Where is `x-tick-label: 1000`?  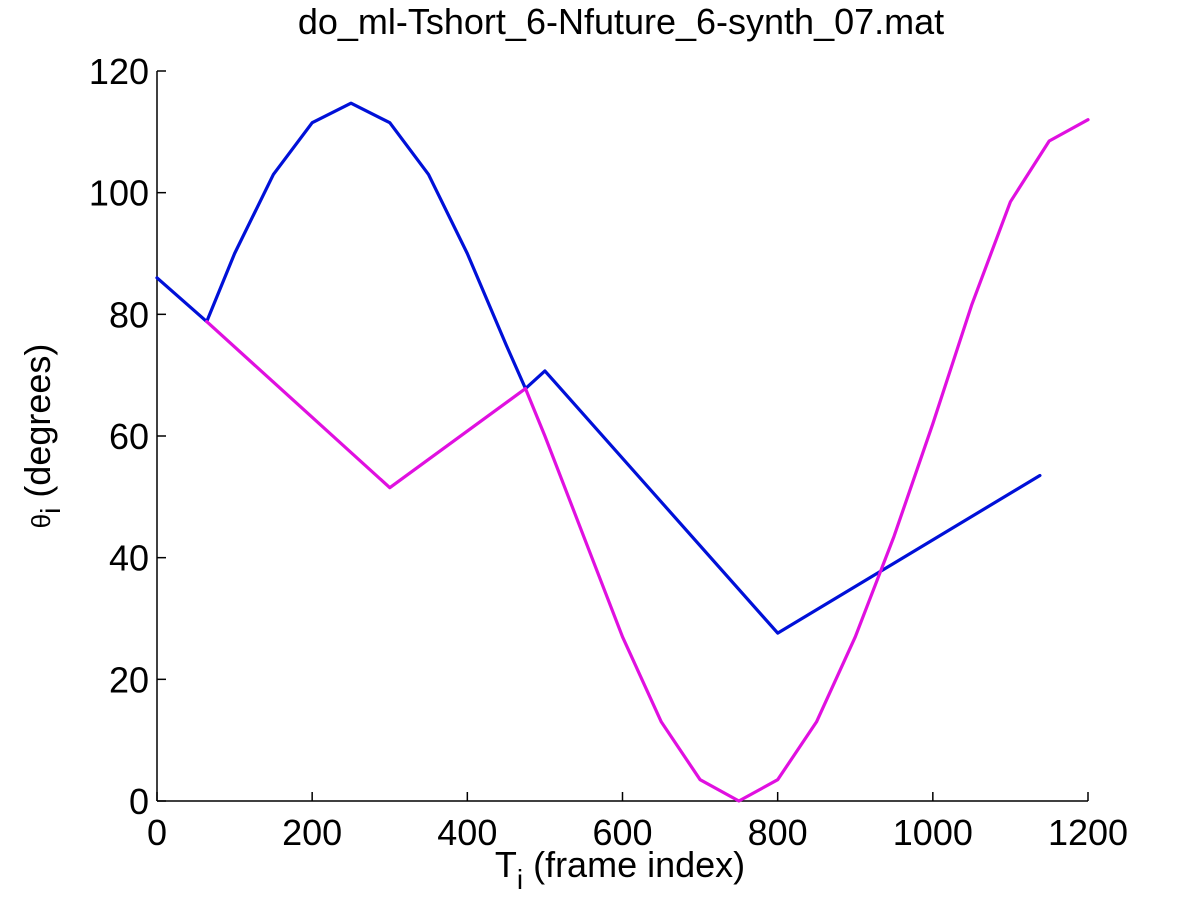
x-tick-label: 1000 is located at coordinates (933, 832).